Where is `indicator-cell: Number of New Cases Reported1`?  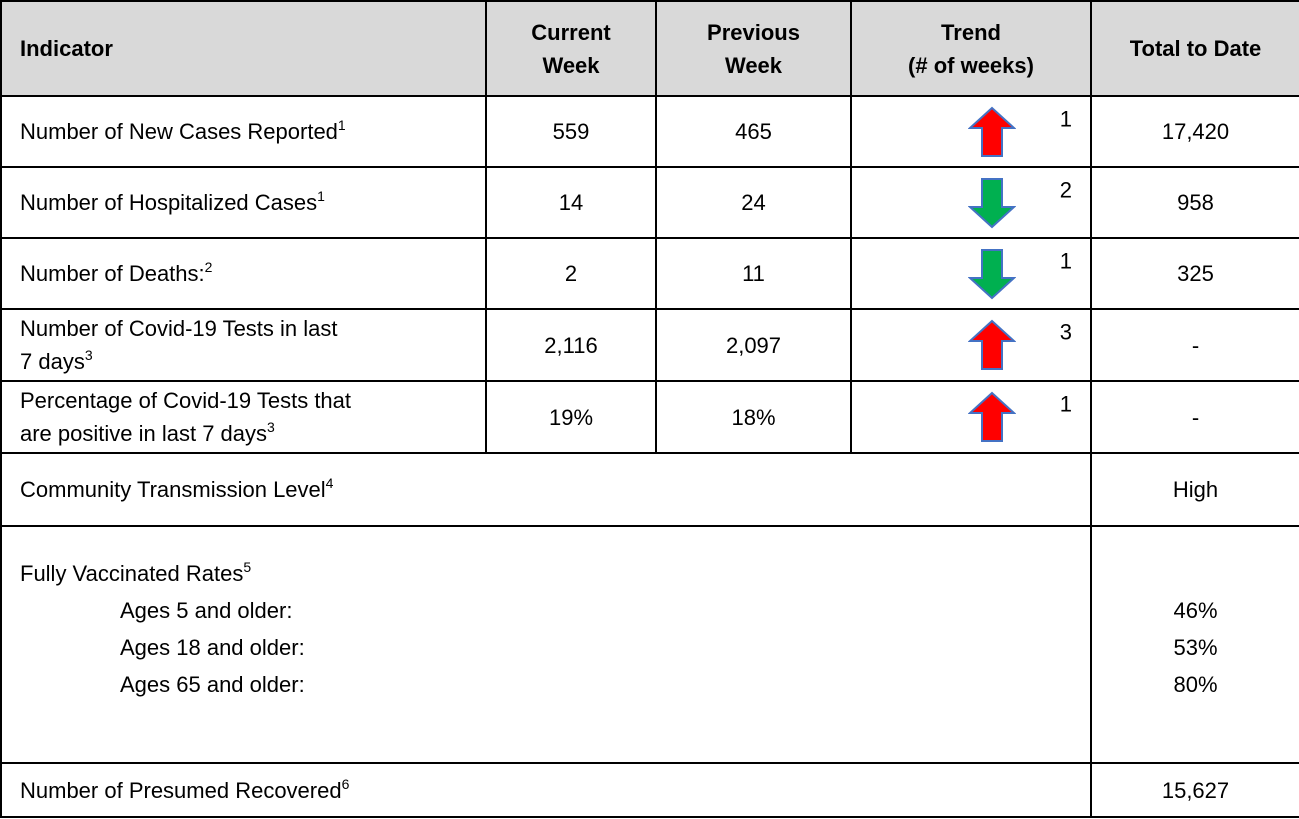 indicator-cell: Number of New Cases Reported1 is located at coordinates (243, 131).